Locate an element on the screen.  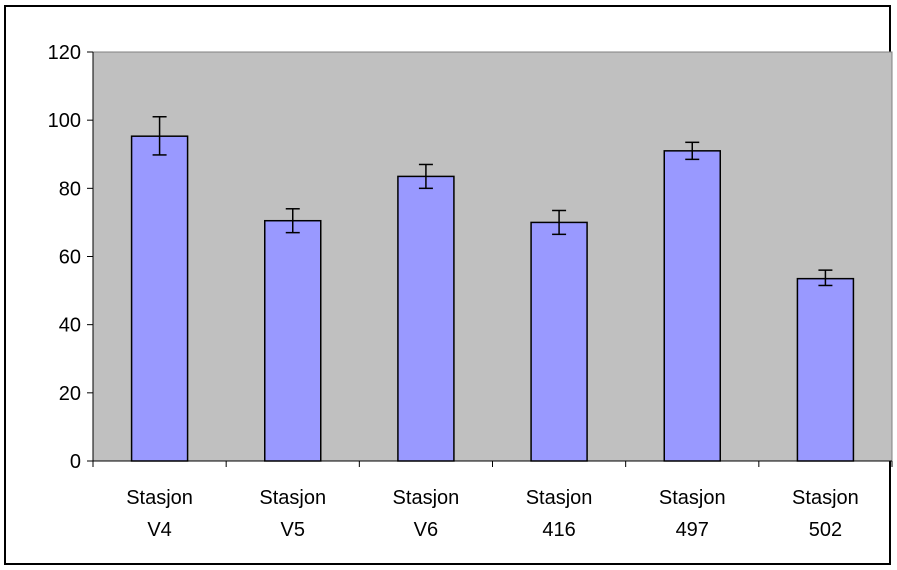
y-tick-label: 0 is located at coordinates (75, 462).